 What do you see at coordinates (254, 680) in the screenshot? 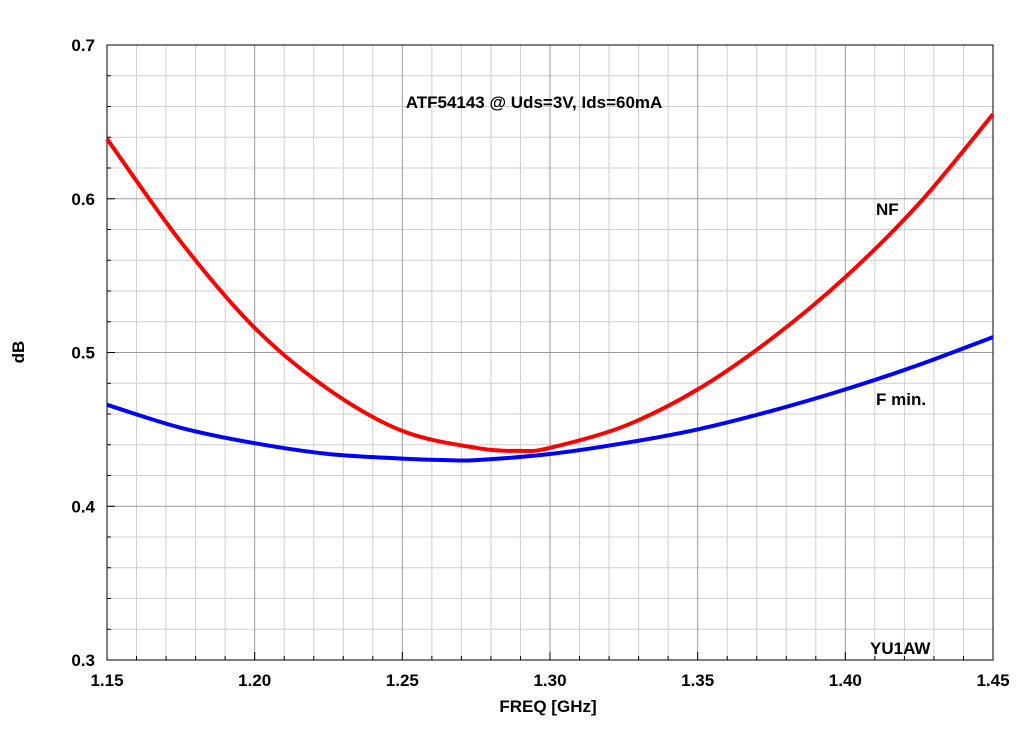
I see `x-tick-label: 1.20` at bounding box center [254, 680].